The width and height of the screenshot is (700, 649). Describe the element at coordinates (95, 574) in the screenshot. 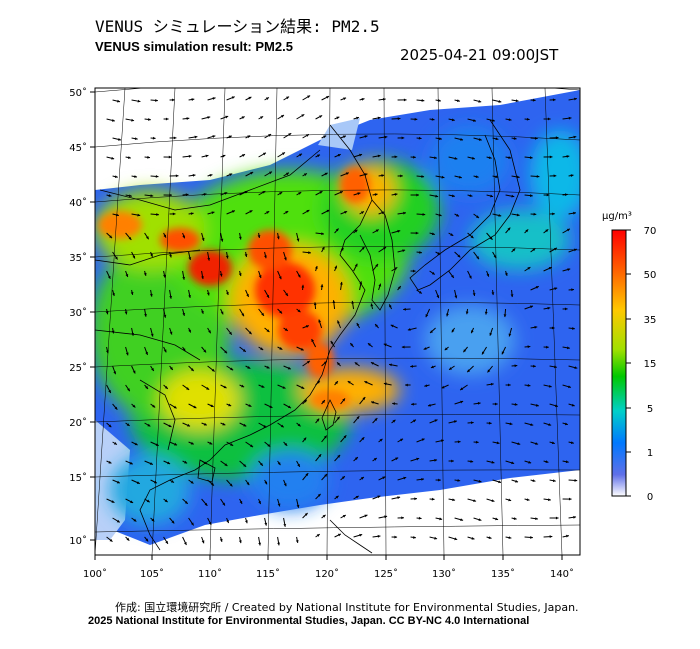

I see `lon-tick-label: 100˚` at that location.